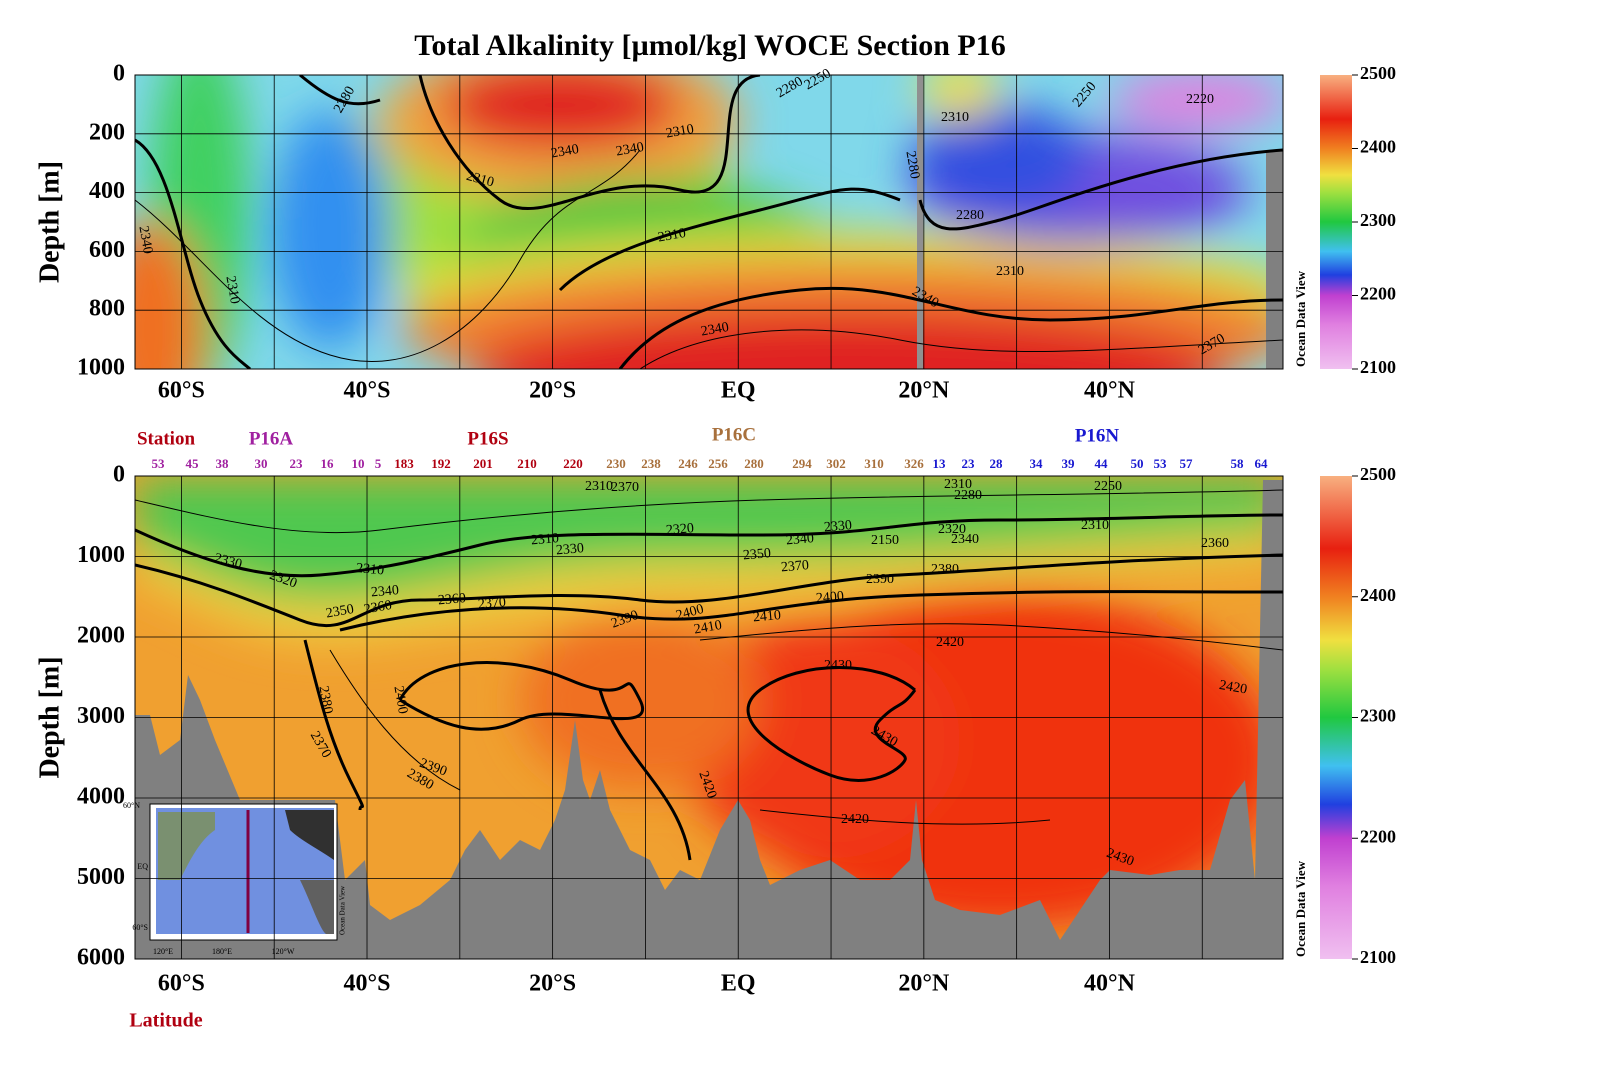 The image size is (1602, 1072). I want to click on station-label: 39, so click(1069, 463).